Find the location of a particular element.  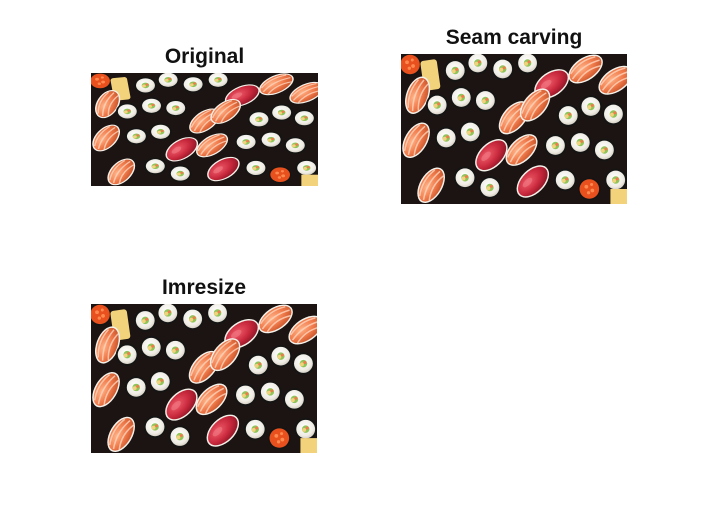

imresize-image is located at coordinates (204, 378).